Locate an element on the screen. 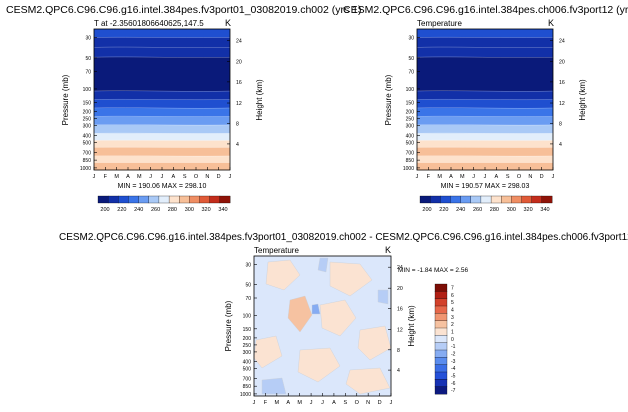 The image size is (628, 412). colorbar-label: 220 is located at coordinates (121, 210).